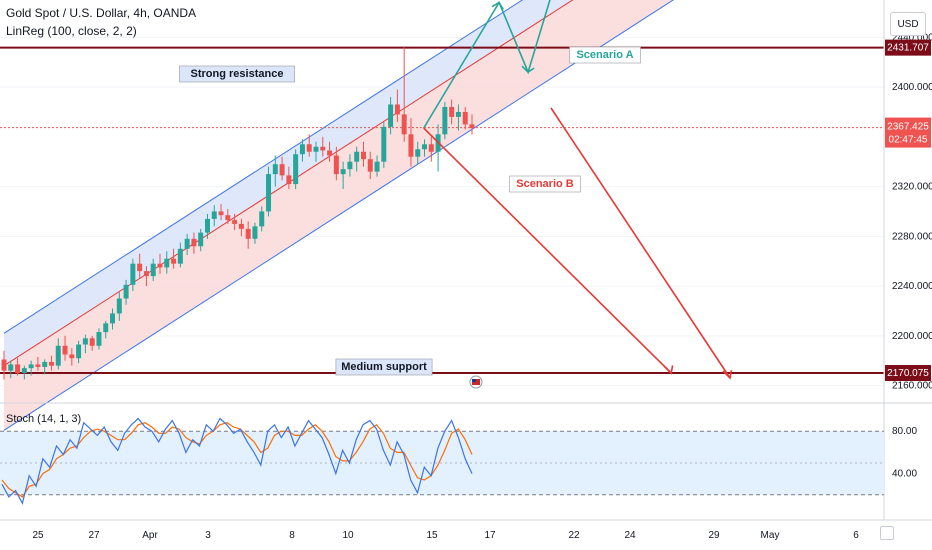  What do you see at coordinates (908, 140) in the screenshot?
I see `countdown-tag: 02:47:45` at bounding box center [908, 140].